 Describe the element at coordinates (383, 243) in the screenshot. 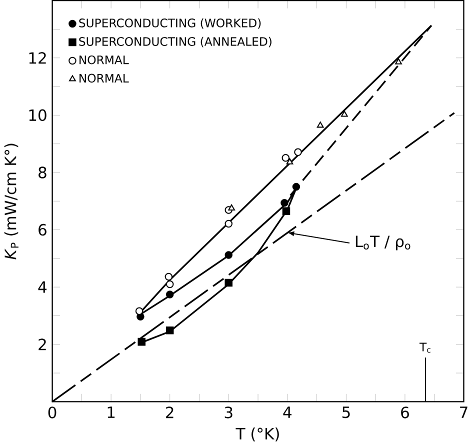

I see `annotation: L$_{o}$T / ρ$_{o}$` at that location.